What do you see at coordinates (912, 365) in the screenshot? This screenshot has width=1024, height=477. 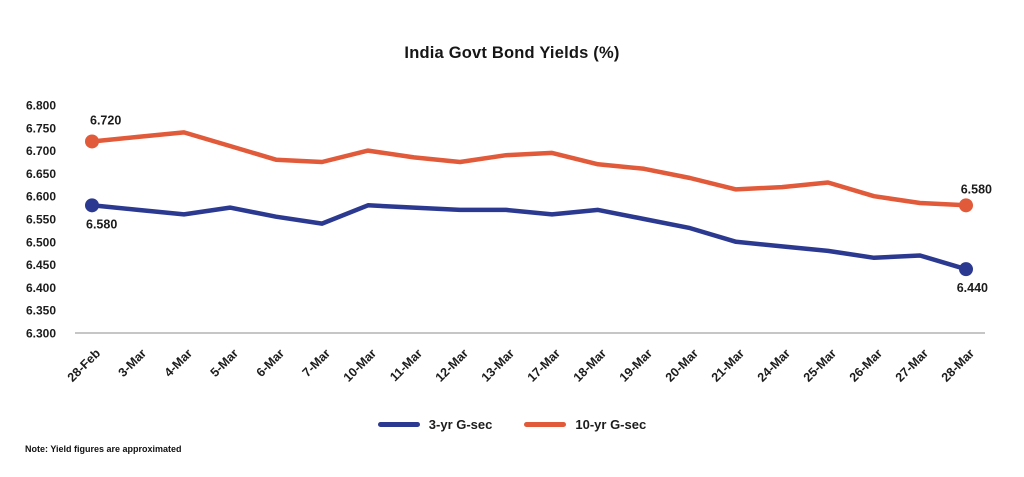 I see `x-axis-tick-label: 27-Mar` at bounding box center [912, 365].